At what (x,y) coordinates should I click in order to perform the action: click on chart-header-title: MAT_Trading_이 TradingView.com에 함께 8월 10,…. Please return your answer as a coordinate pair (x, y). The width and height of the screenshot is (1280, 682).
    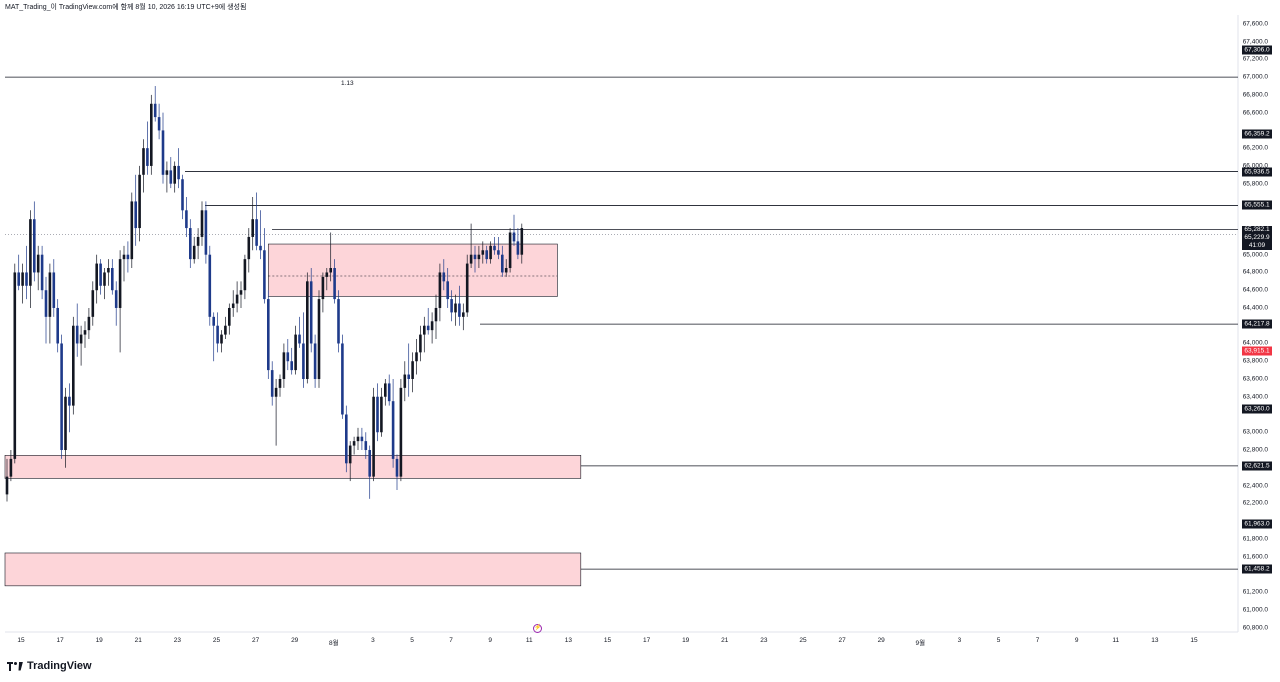
    Looking at the image, I should click on (126, 7).